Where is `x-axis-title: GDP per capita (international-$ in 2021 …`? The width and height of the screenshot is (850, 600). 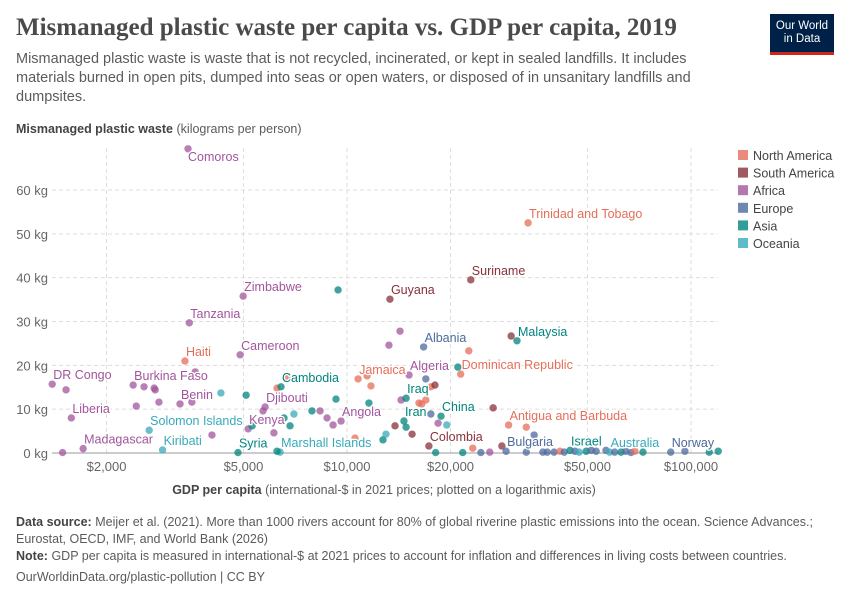
x-axis-title: GDP per capita (international-$ in 2021 … is located at coordinates (384, 490).